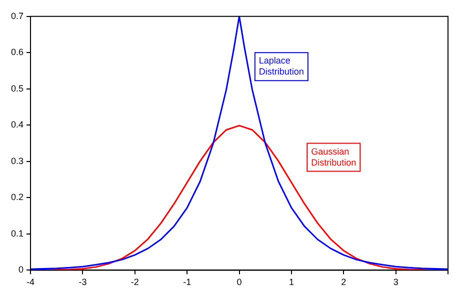 This screenshot has height=299, width=464. I want to click on x-tick-label: 0, so click(239, 282).